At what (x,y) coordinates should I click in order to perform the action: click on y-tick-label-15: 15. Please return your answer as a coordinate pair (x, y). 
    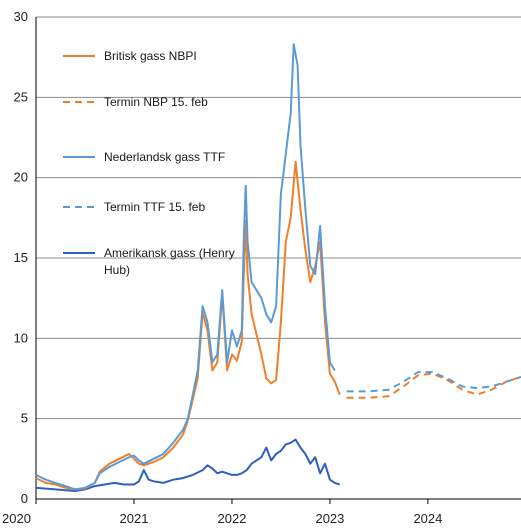
    Looking at the image, I should click on (21, 257).